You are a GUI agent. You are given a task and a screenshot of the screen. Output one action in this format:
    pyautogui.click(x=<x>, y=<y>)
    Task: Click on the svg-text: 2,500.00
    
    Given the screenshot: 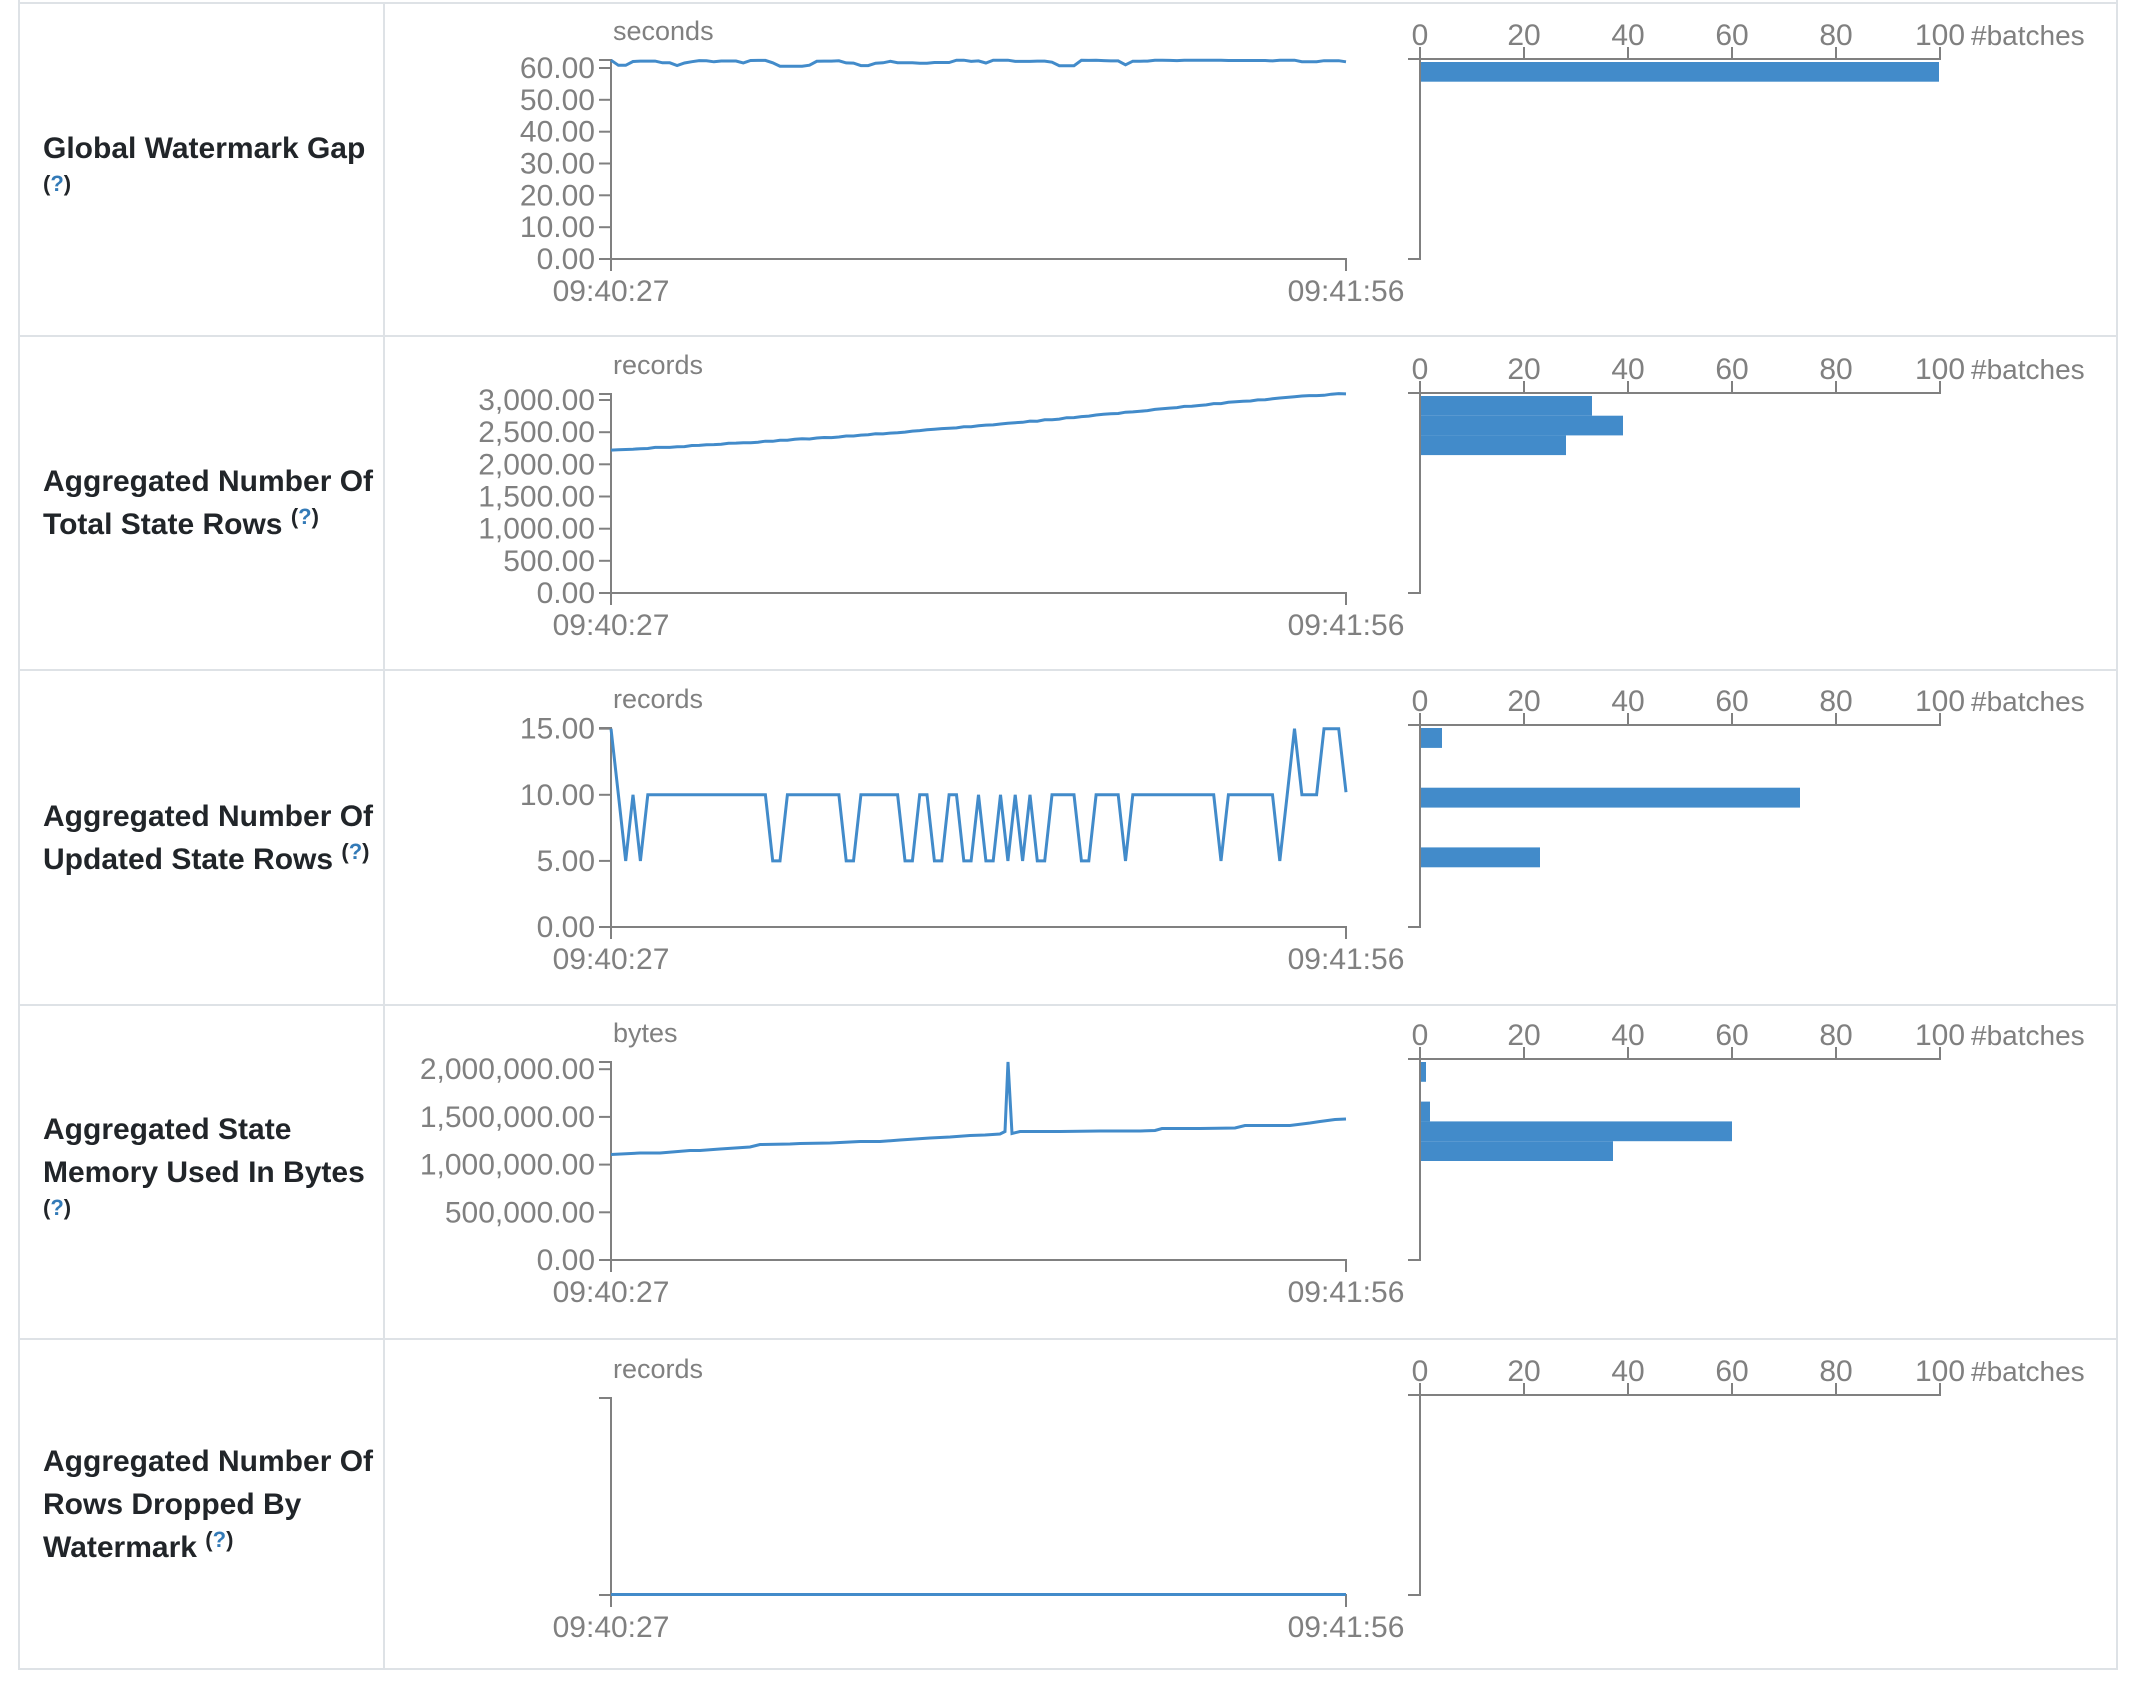 What is the action you would take?
    pyautogui.click(x=536, y=432)
    